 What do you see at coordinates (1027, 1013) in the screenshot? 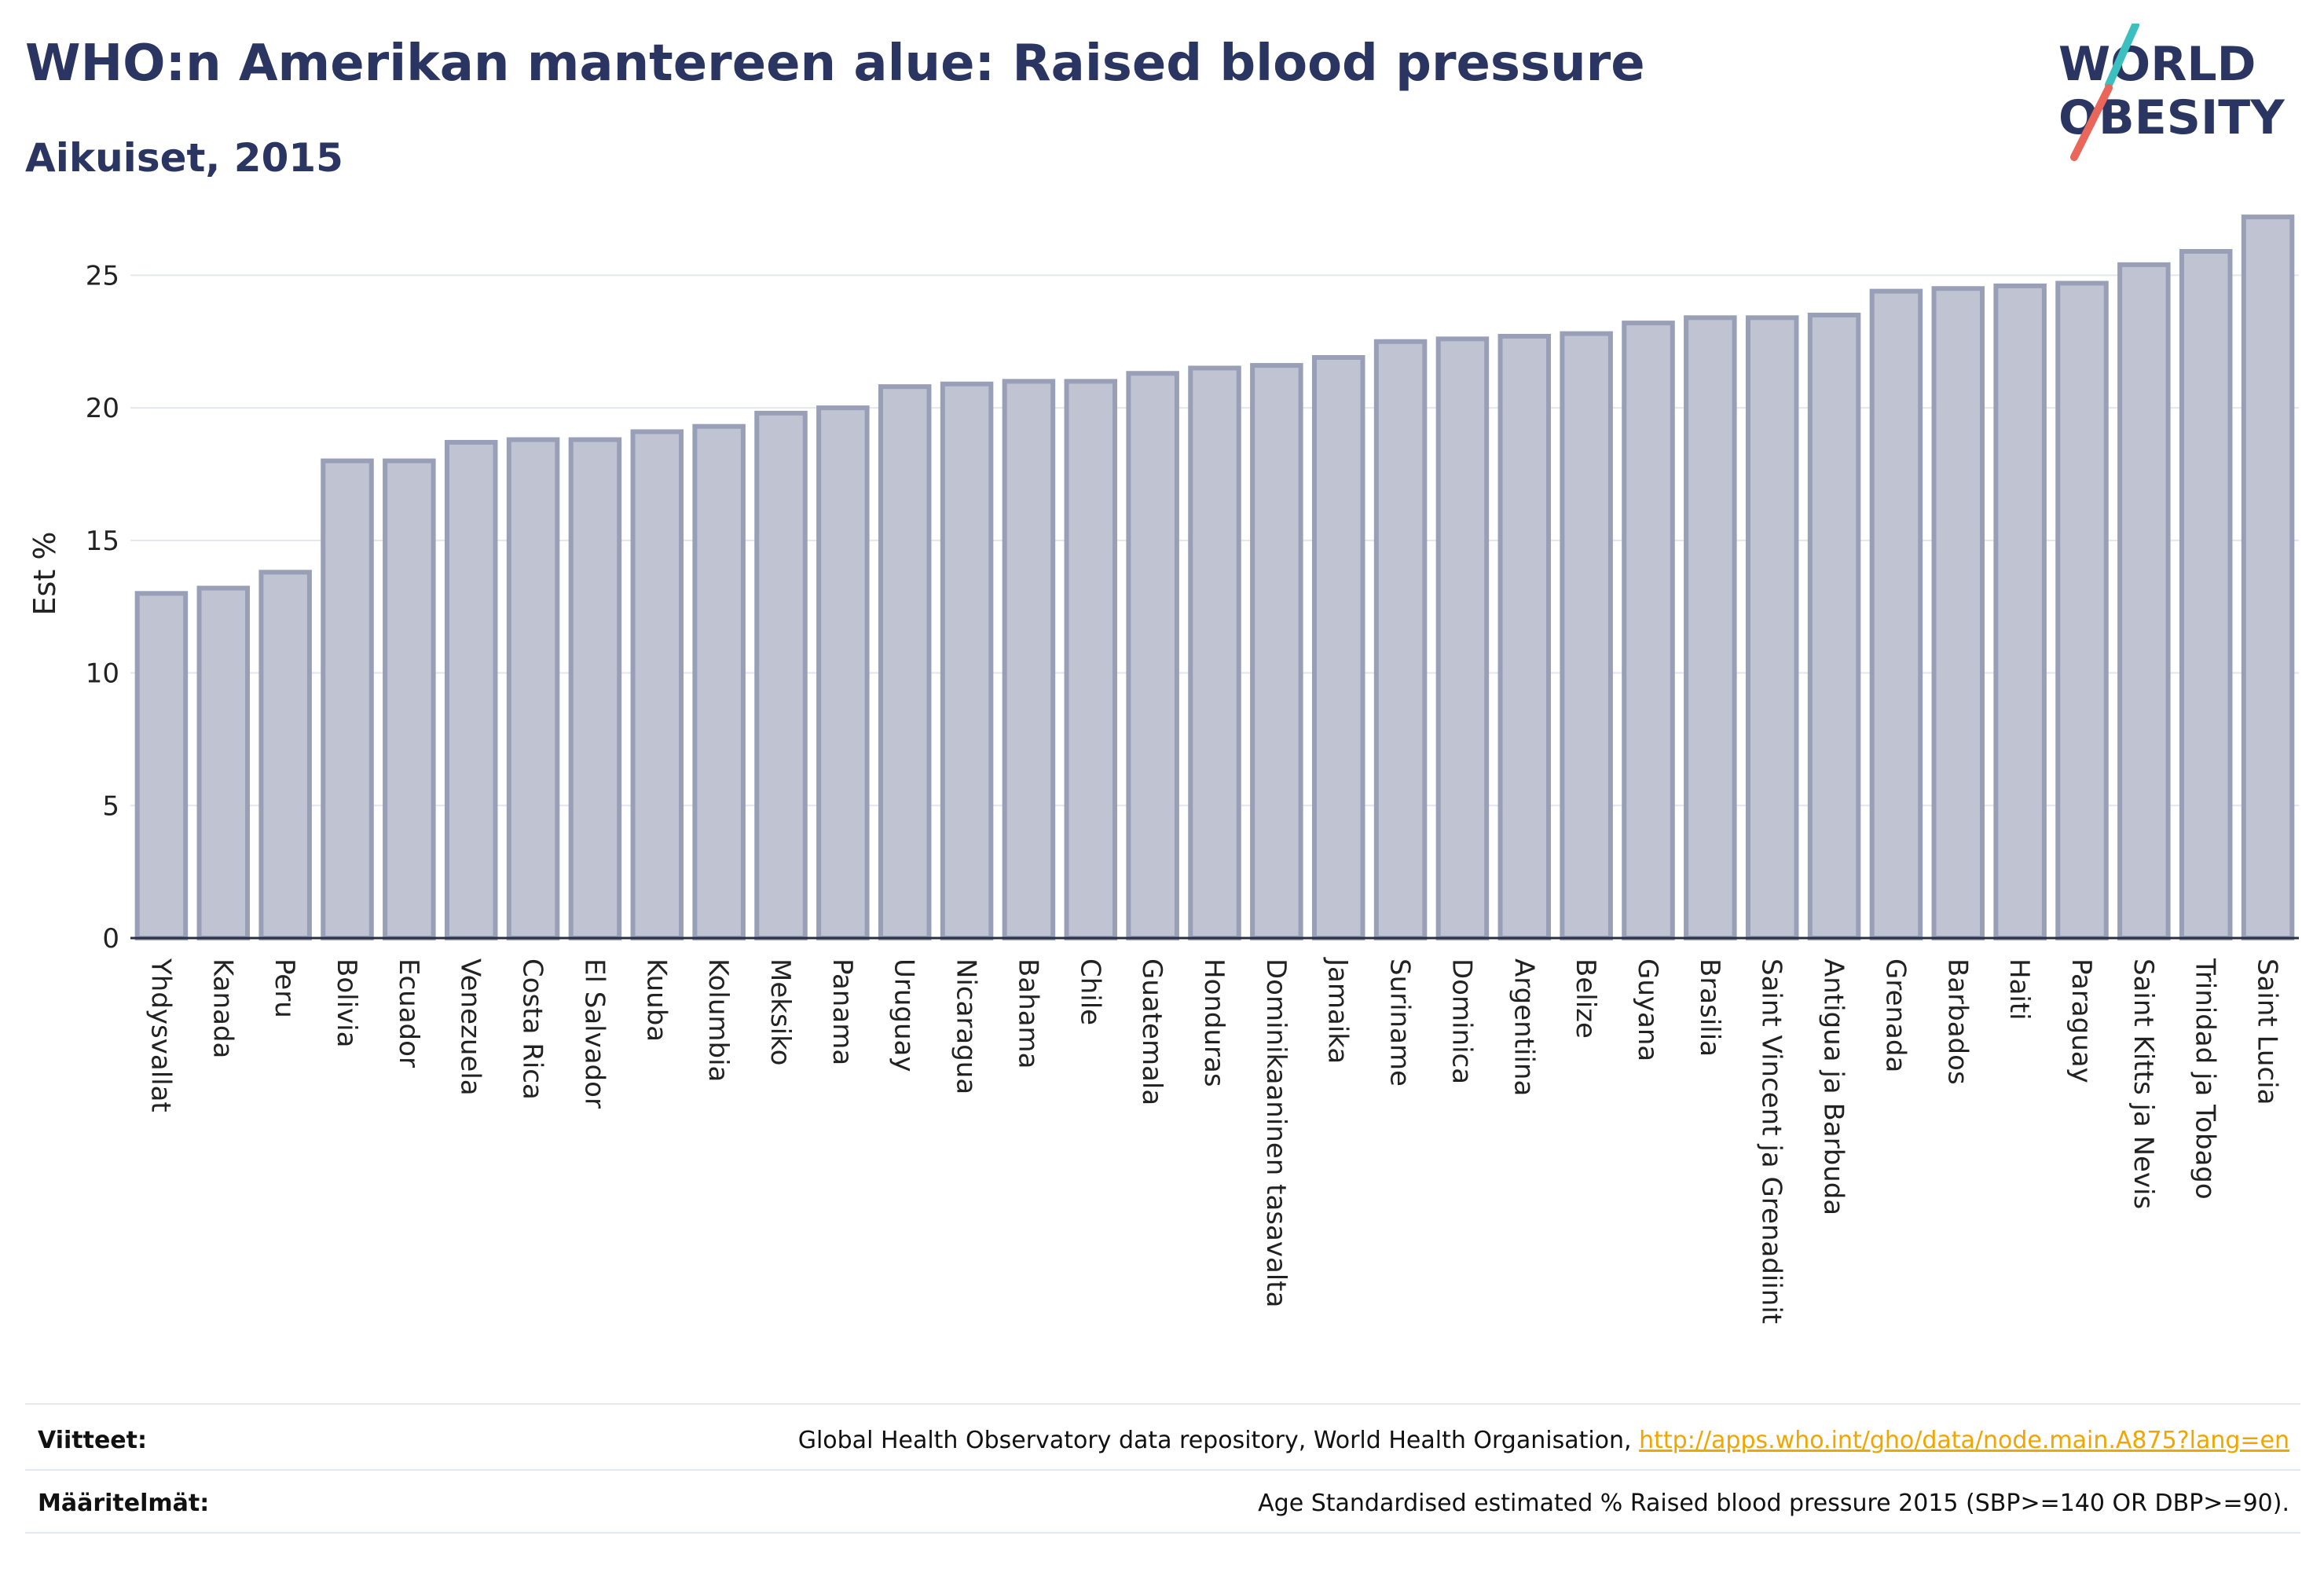
I see `x-tick-label: Bahama` at bounding box center [1027, 1013].